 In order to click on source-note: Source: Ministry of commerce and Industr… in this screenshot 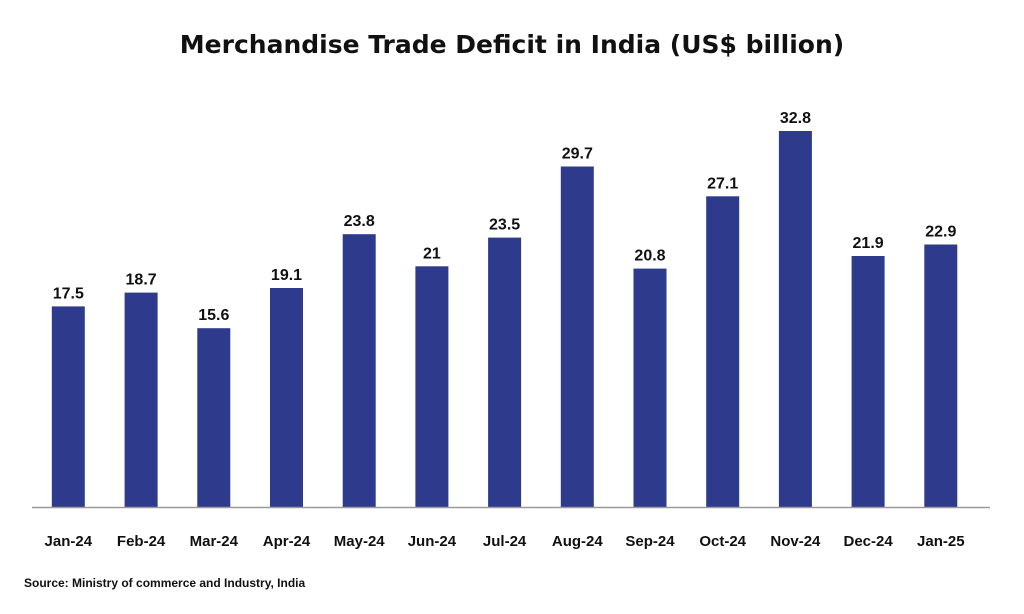, I will do `click(165, 583)`.